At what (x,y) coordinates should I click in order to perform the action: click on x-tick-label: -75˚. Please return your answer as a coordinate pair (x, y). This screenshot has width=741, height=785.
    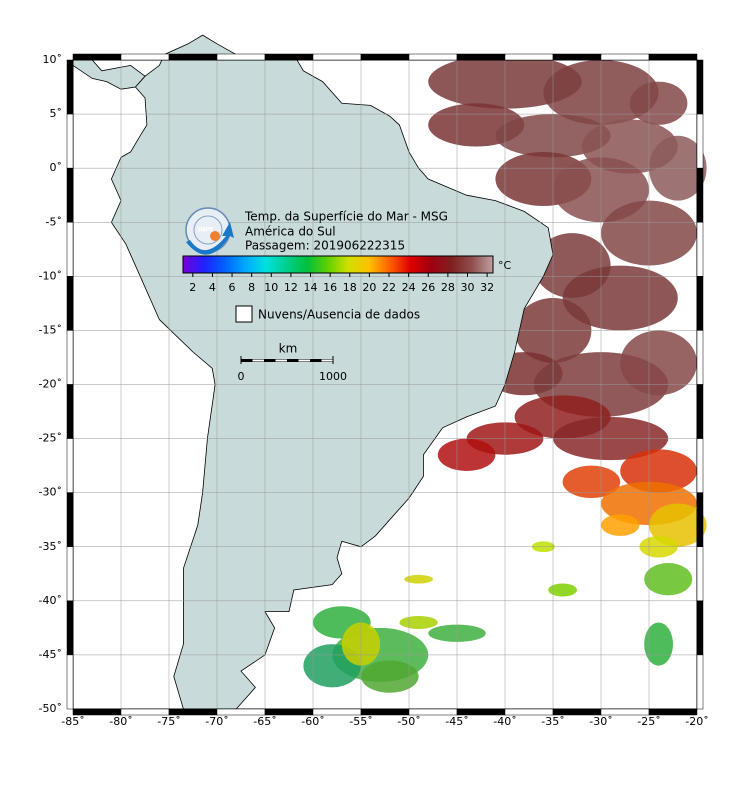
    Looking at the image, I should click on (168, 721).